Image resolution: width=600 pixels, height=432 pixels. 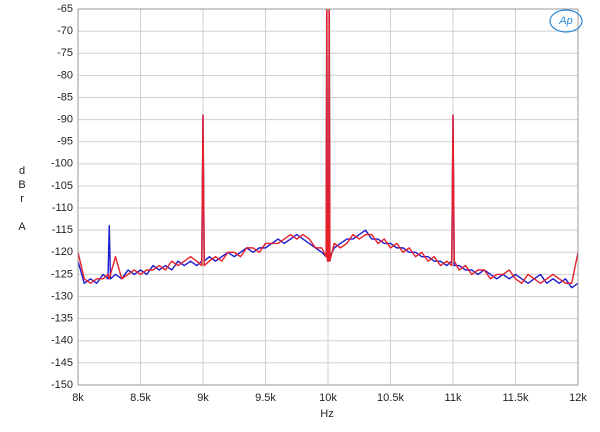 I want to click on y-tick-label: -90, so click(x=65, y=119).